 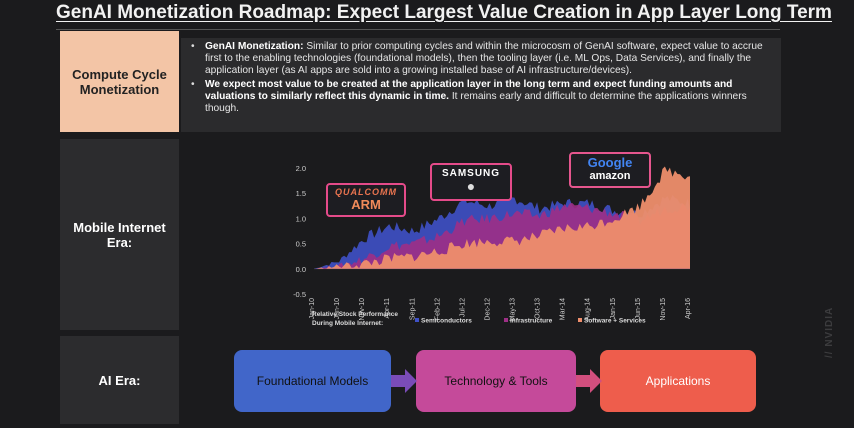 I want to click on x-tick-label: Nov-10, so click(x=362, y=309).